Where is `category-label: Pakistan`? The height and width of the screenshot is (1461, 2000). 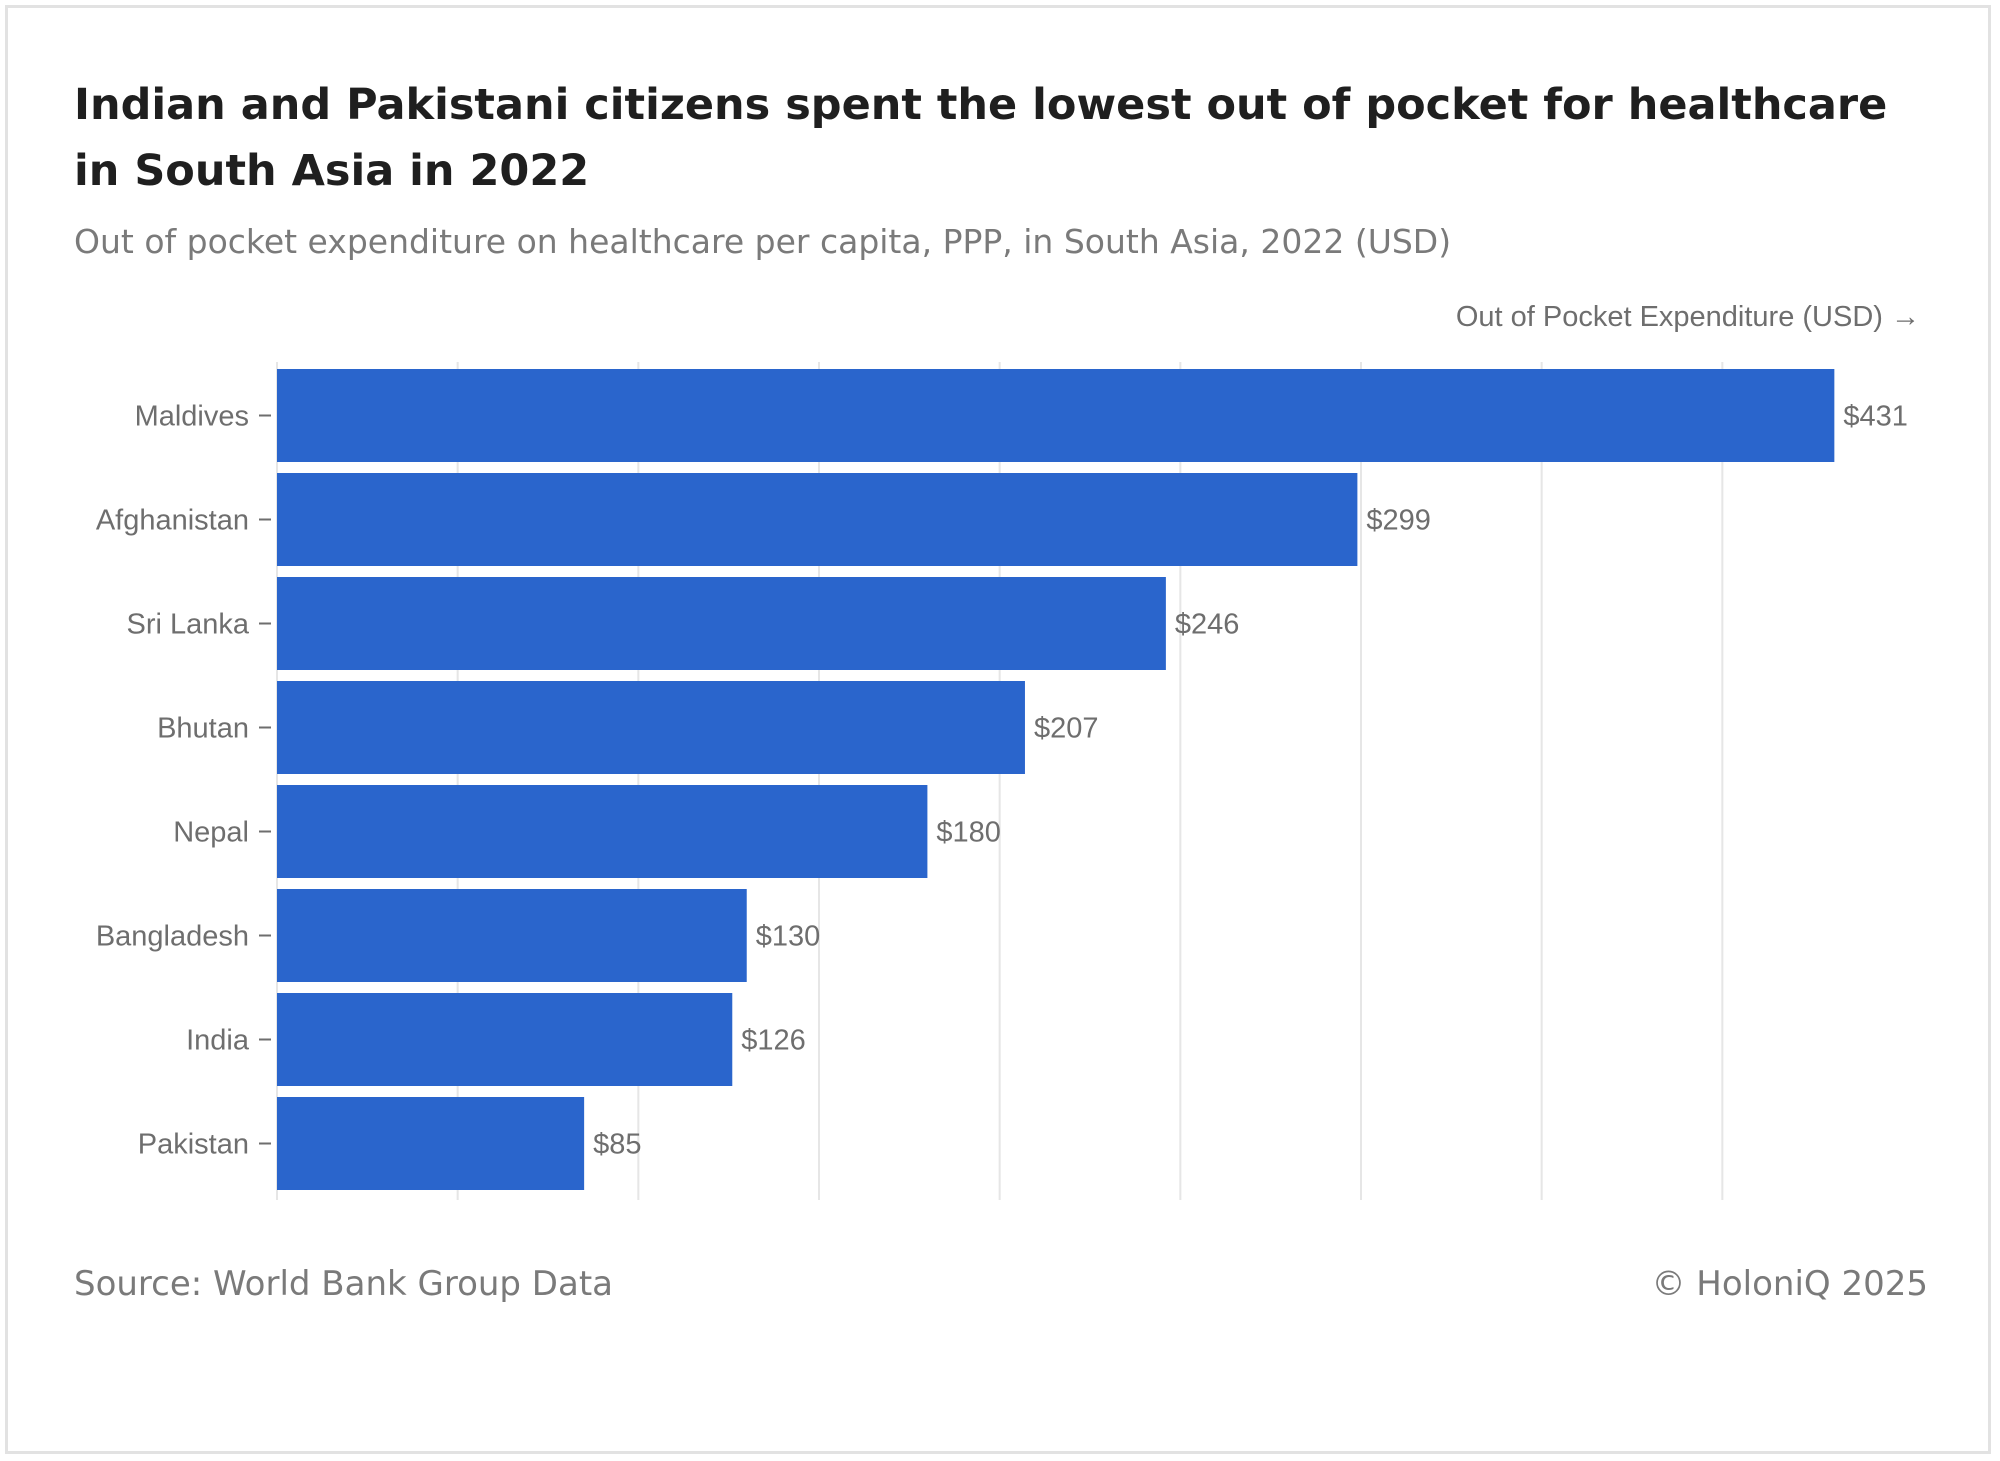
category-label: Pakistan is located at coordinates (193, 1145).